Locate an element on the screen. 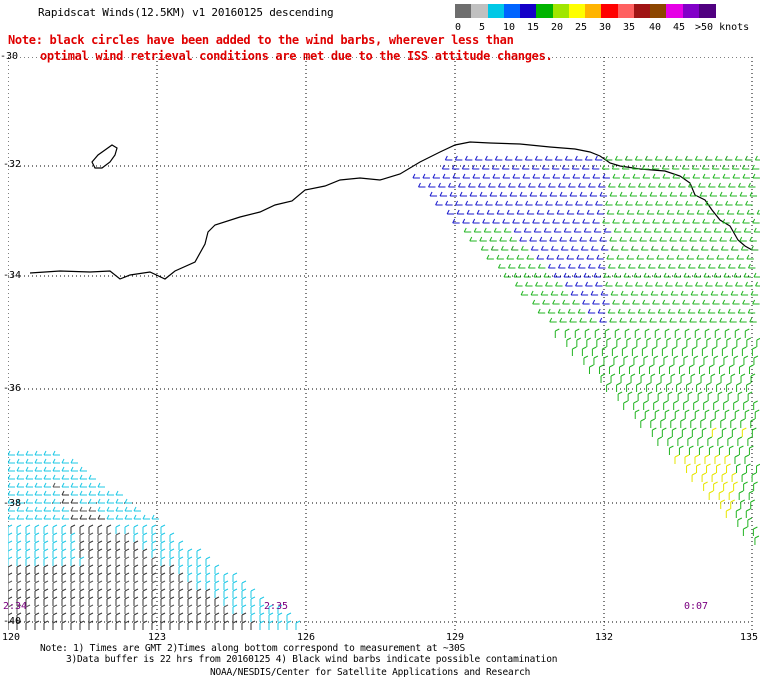 This screenshot has width=760, height=688. lon-label: 132 is located at coordinates (604, 637).